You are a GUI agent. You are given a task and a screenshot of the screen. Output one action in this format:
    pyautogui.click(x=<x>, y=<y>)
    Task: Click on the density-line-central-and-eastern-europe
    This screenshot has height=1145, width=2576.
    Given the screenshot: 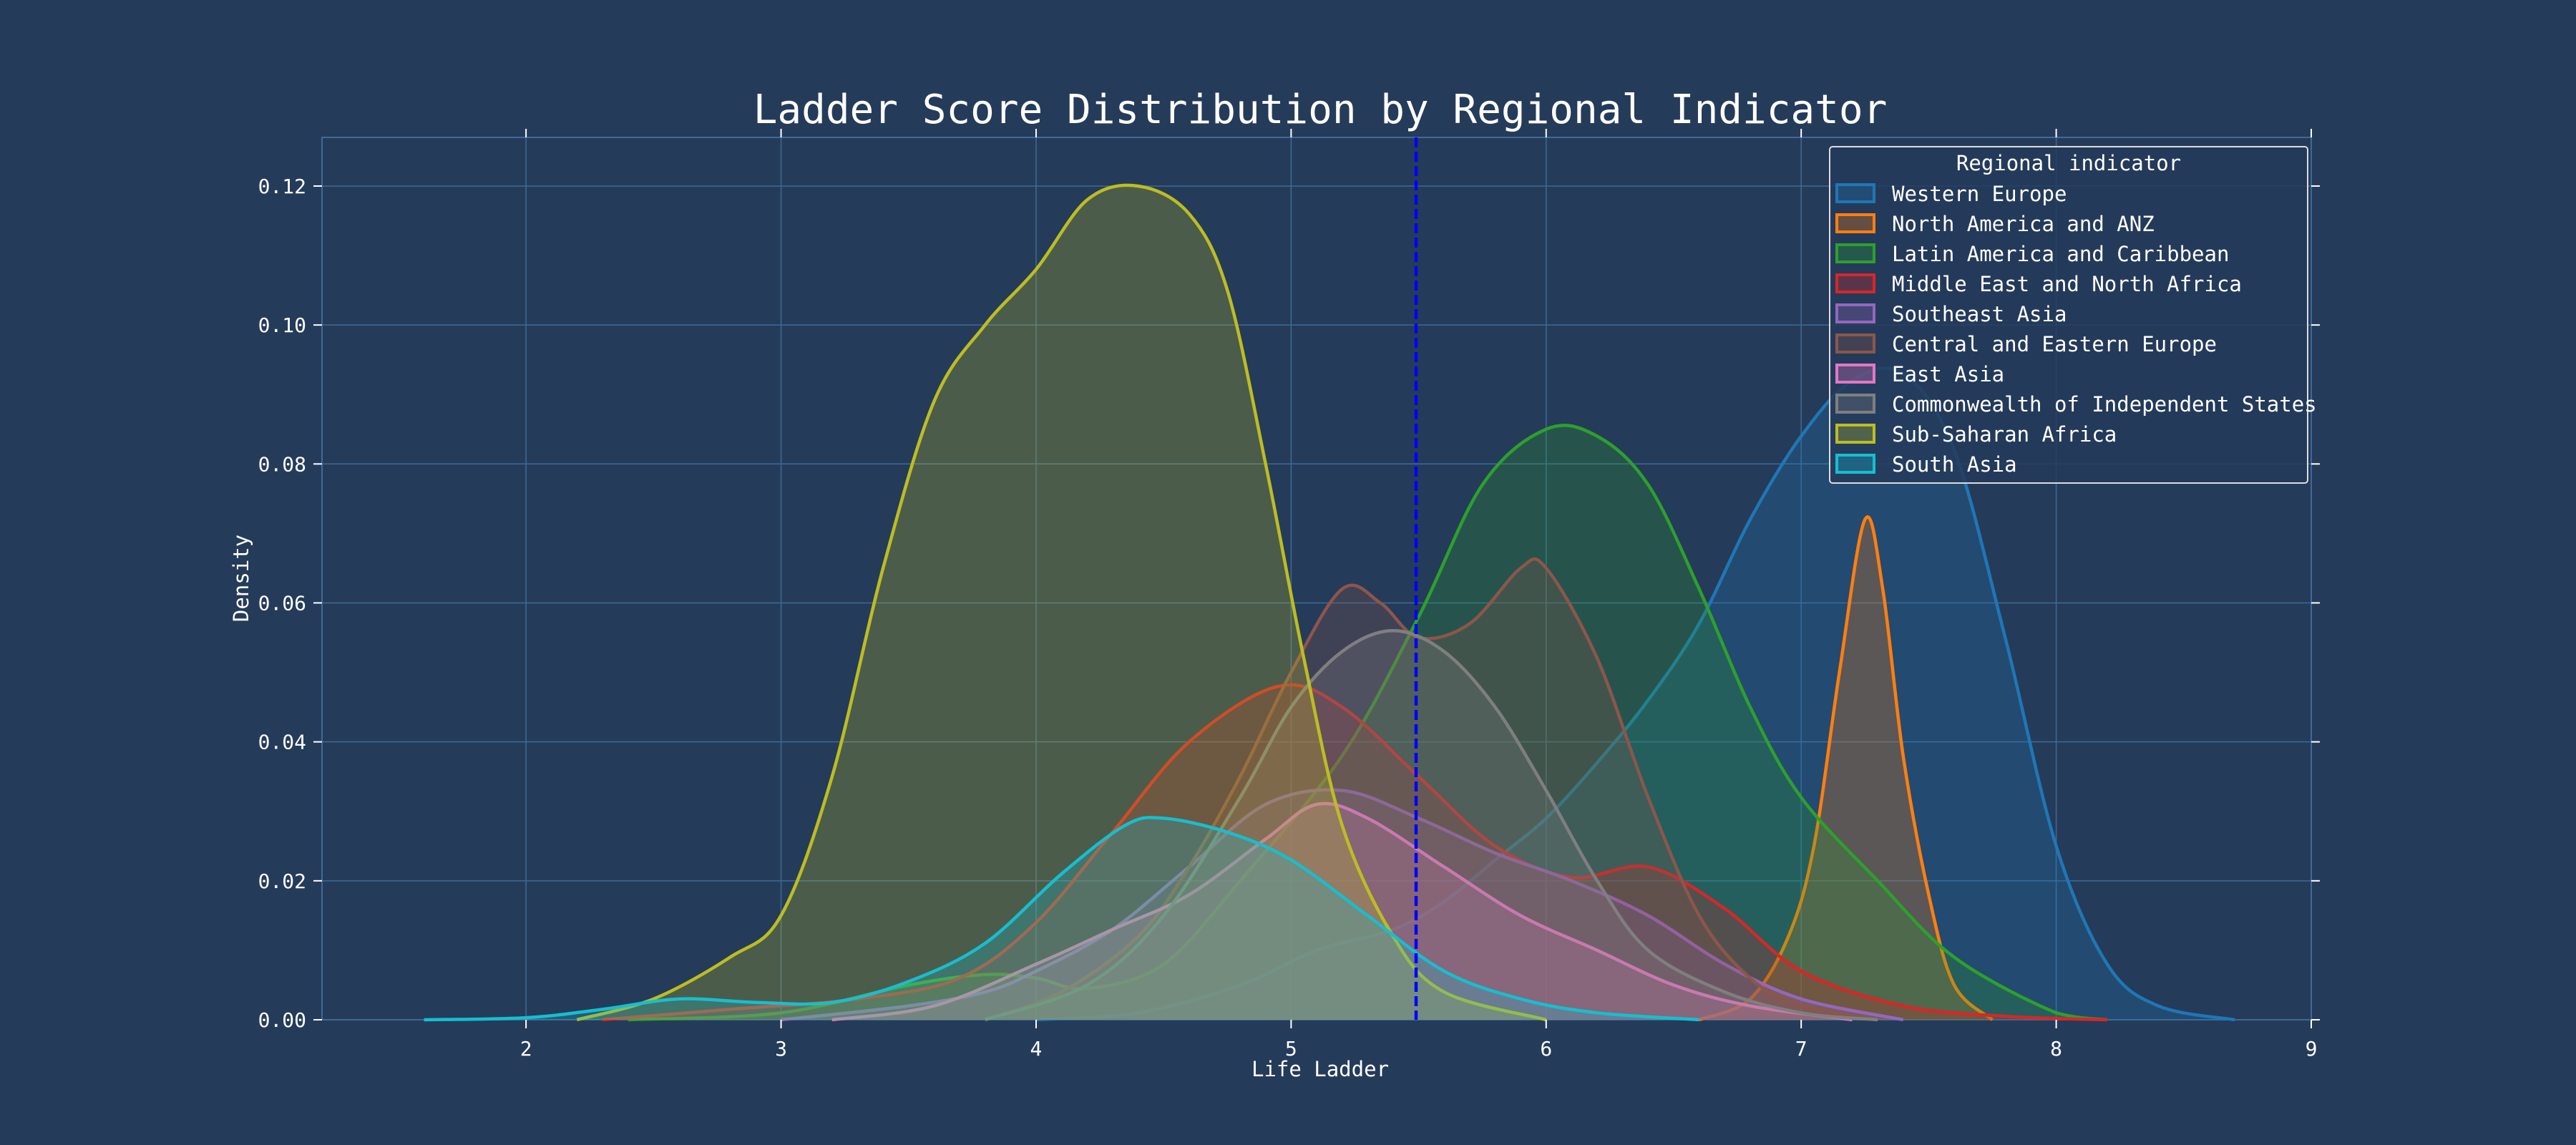 What is the action you would take?
    pyautogui.click(x=1431, y=789)
    